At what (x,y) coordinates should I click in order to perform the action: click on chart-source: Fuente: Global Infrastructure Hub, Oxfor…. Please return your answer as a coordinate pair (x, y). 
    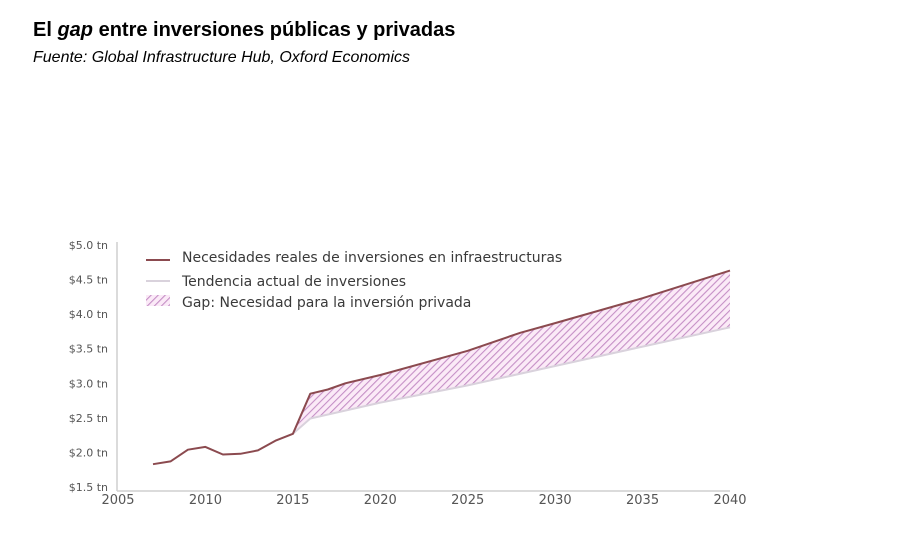
    Looking at the image, I should click on (222, 57).